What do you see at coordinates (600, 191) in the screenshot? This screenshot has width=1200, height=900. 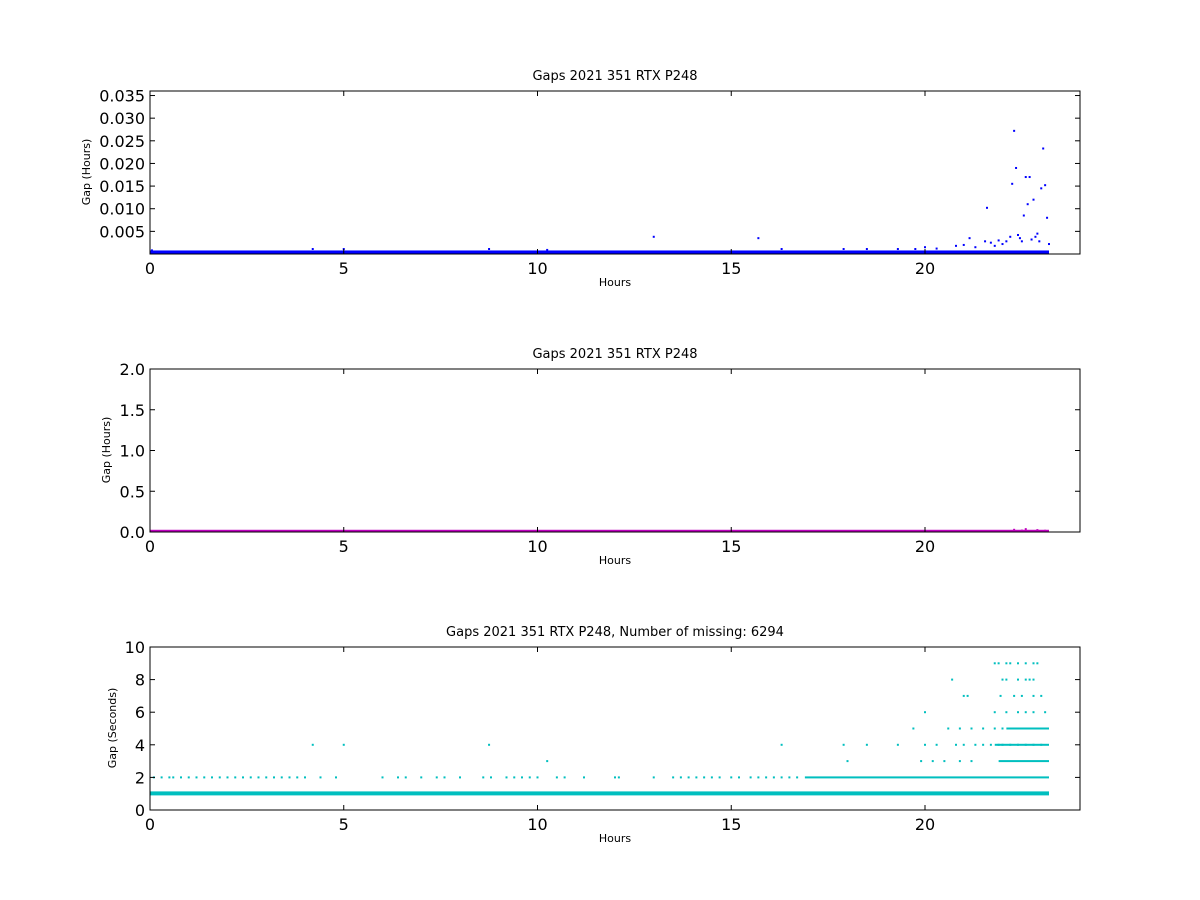 I see `plot-area` at bounding box center [600, 191].